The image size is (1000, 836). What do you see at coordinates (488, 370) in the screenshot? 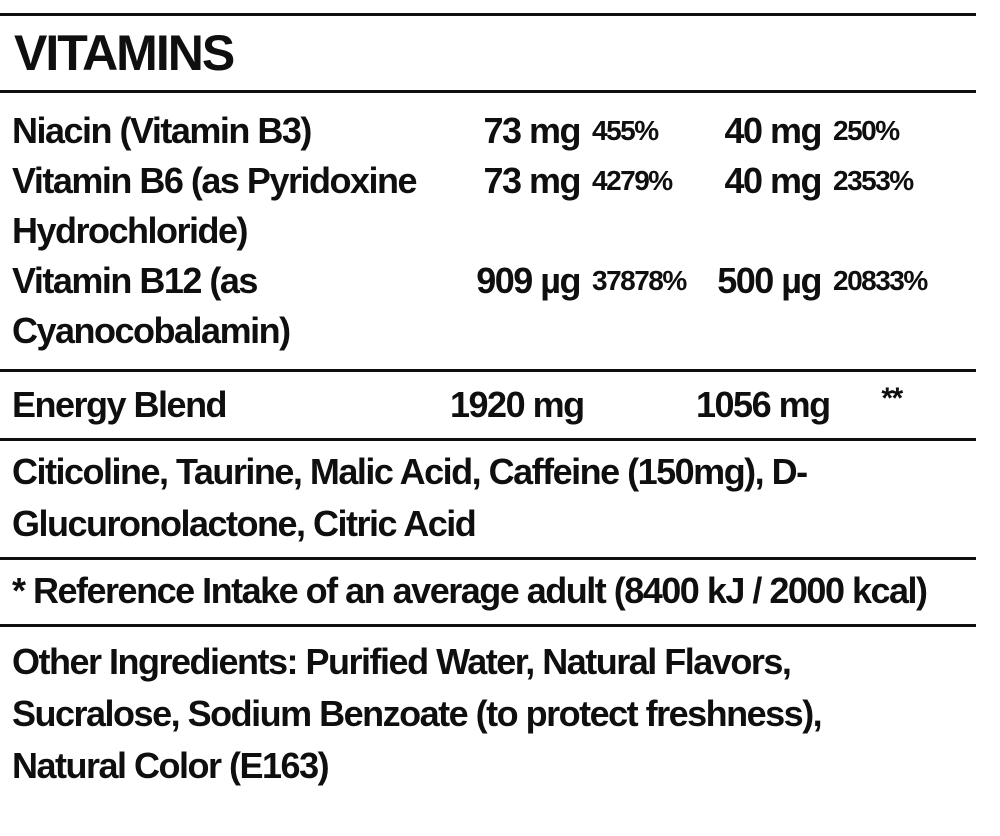
I see `divider-above-energy-blend` at bounding box center [488, 370].